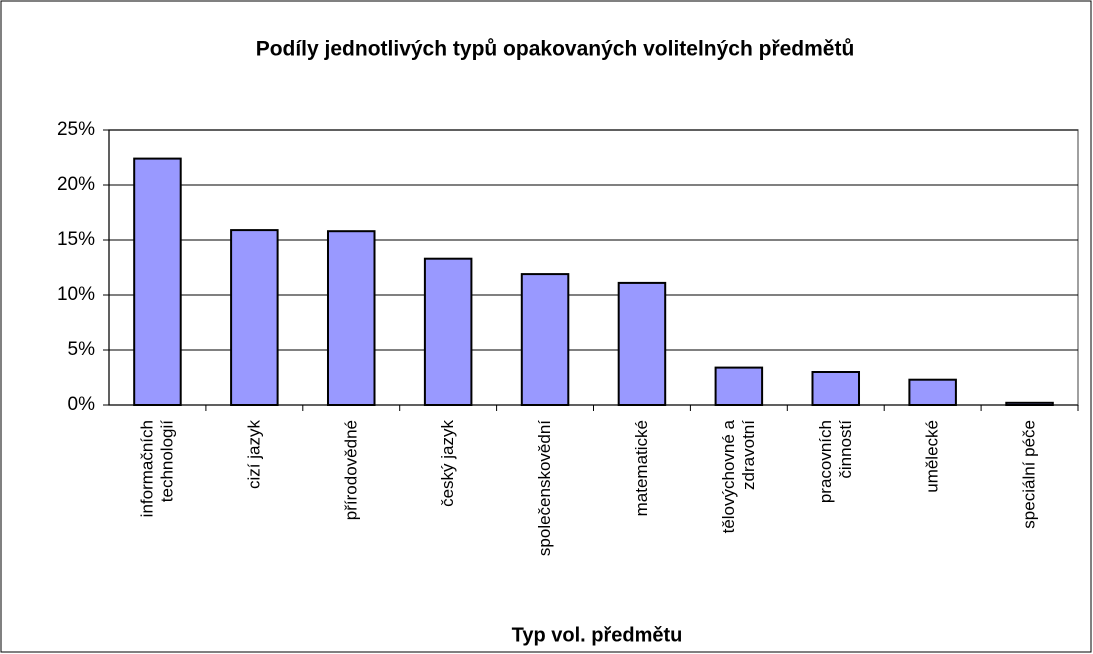 Image resolution: width=1093 pixels, height=654 pixels. What do you see at coordinates (157, 469) in the screenshot?
I see `x-tick-label: informačních technologií` at bounding box center [157, 469].